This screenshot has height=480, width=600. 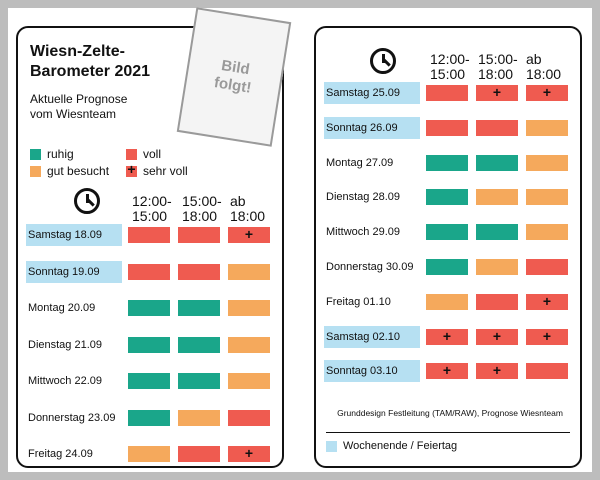 I want to click on table-row: Mittwoch 22.09, so click(x=151, y=381).